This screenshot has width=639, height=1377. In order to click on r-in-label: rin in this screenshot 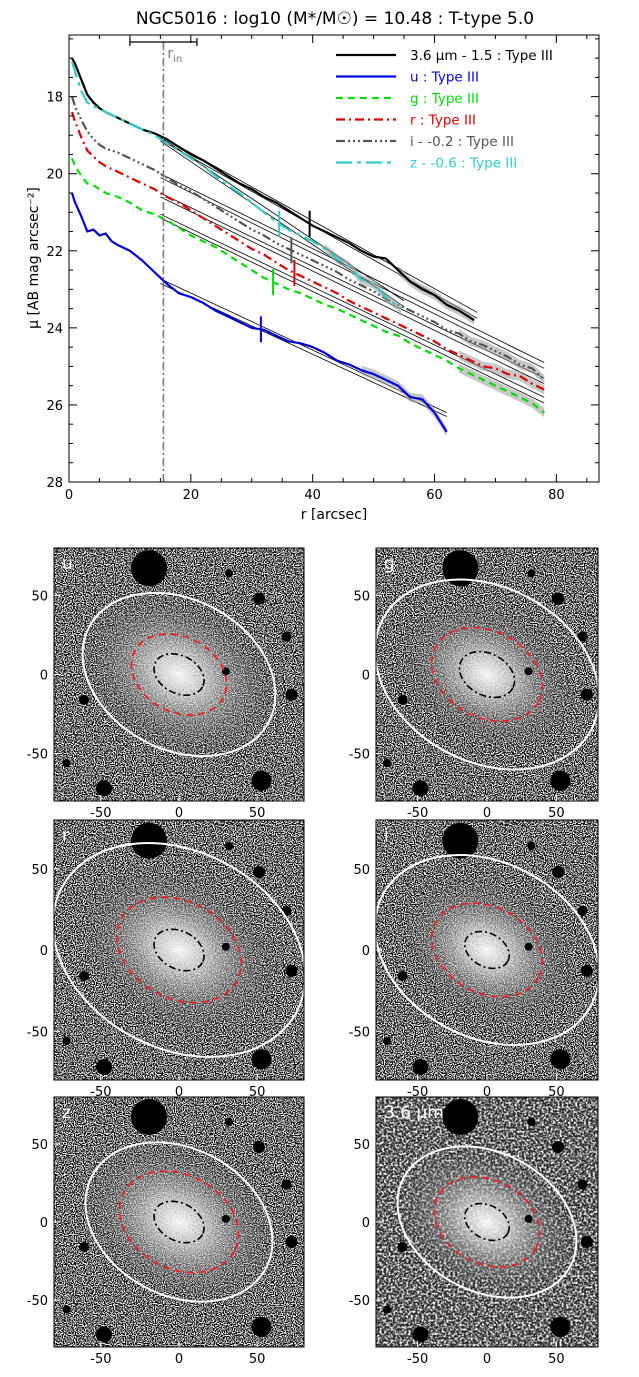, I will do `click(174, 55)`.